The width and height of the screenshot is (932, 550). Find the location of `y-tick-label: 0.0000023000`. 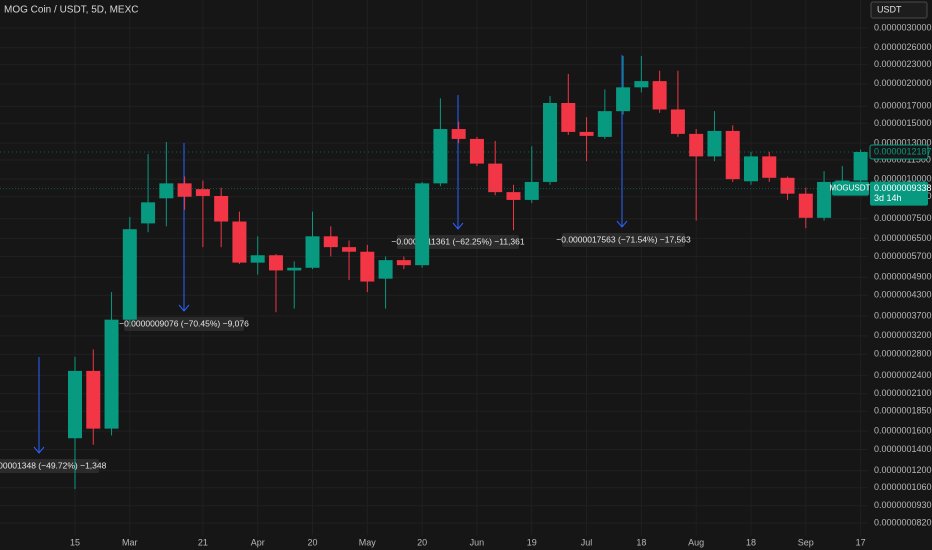

y-tick-label: 0.0000023000 is located at coordinates (903, 64).